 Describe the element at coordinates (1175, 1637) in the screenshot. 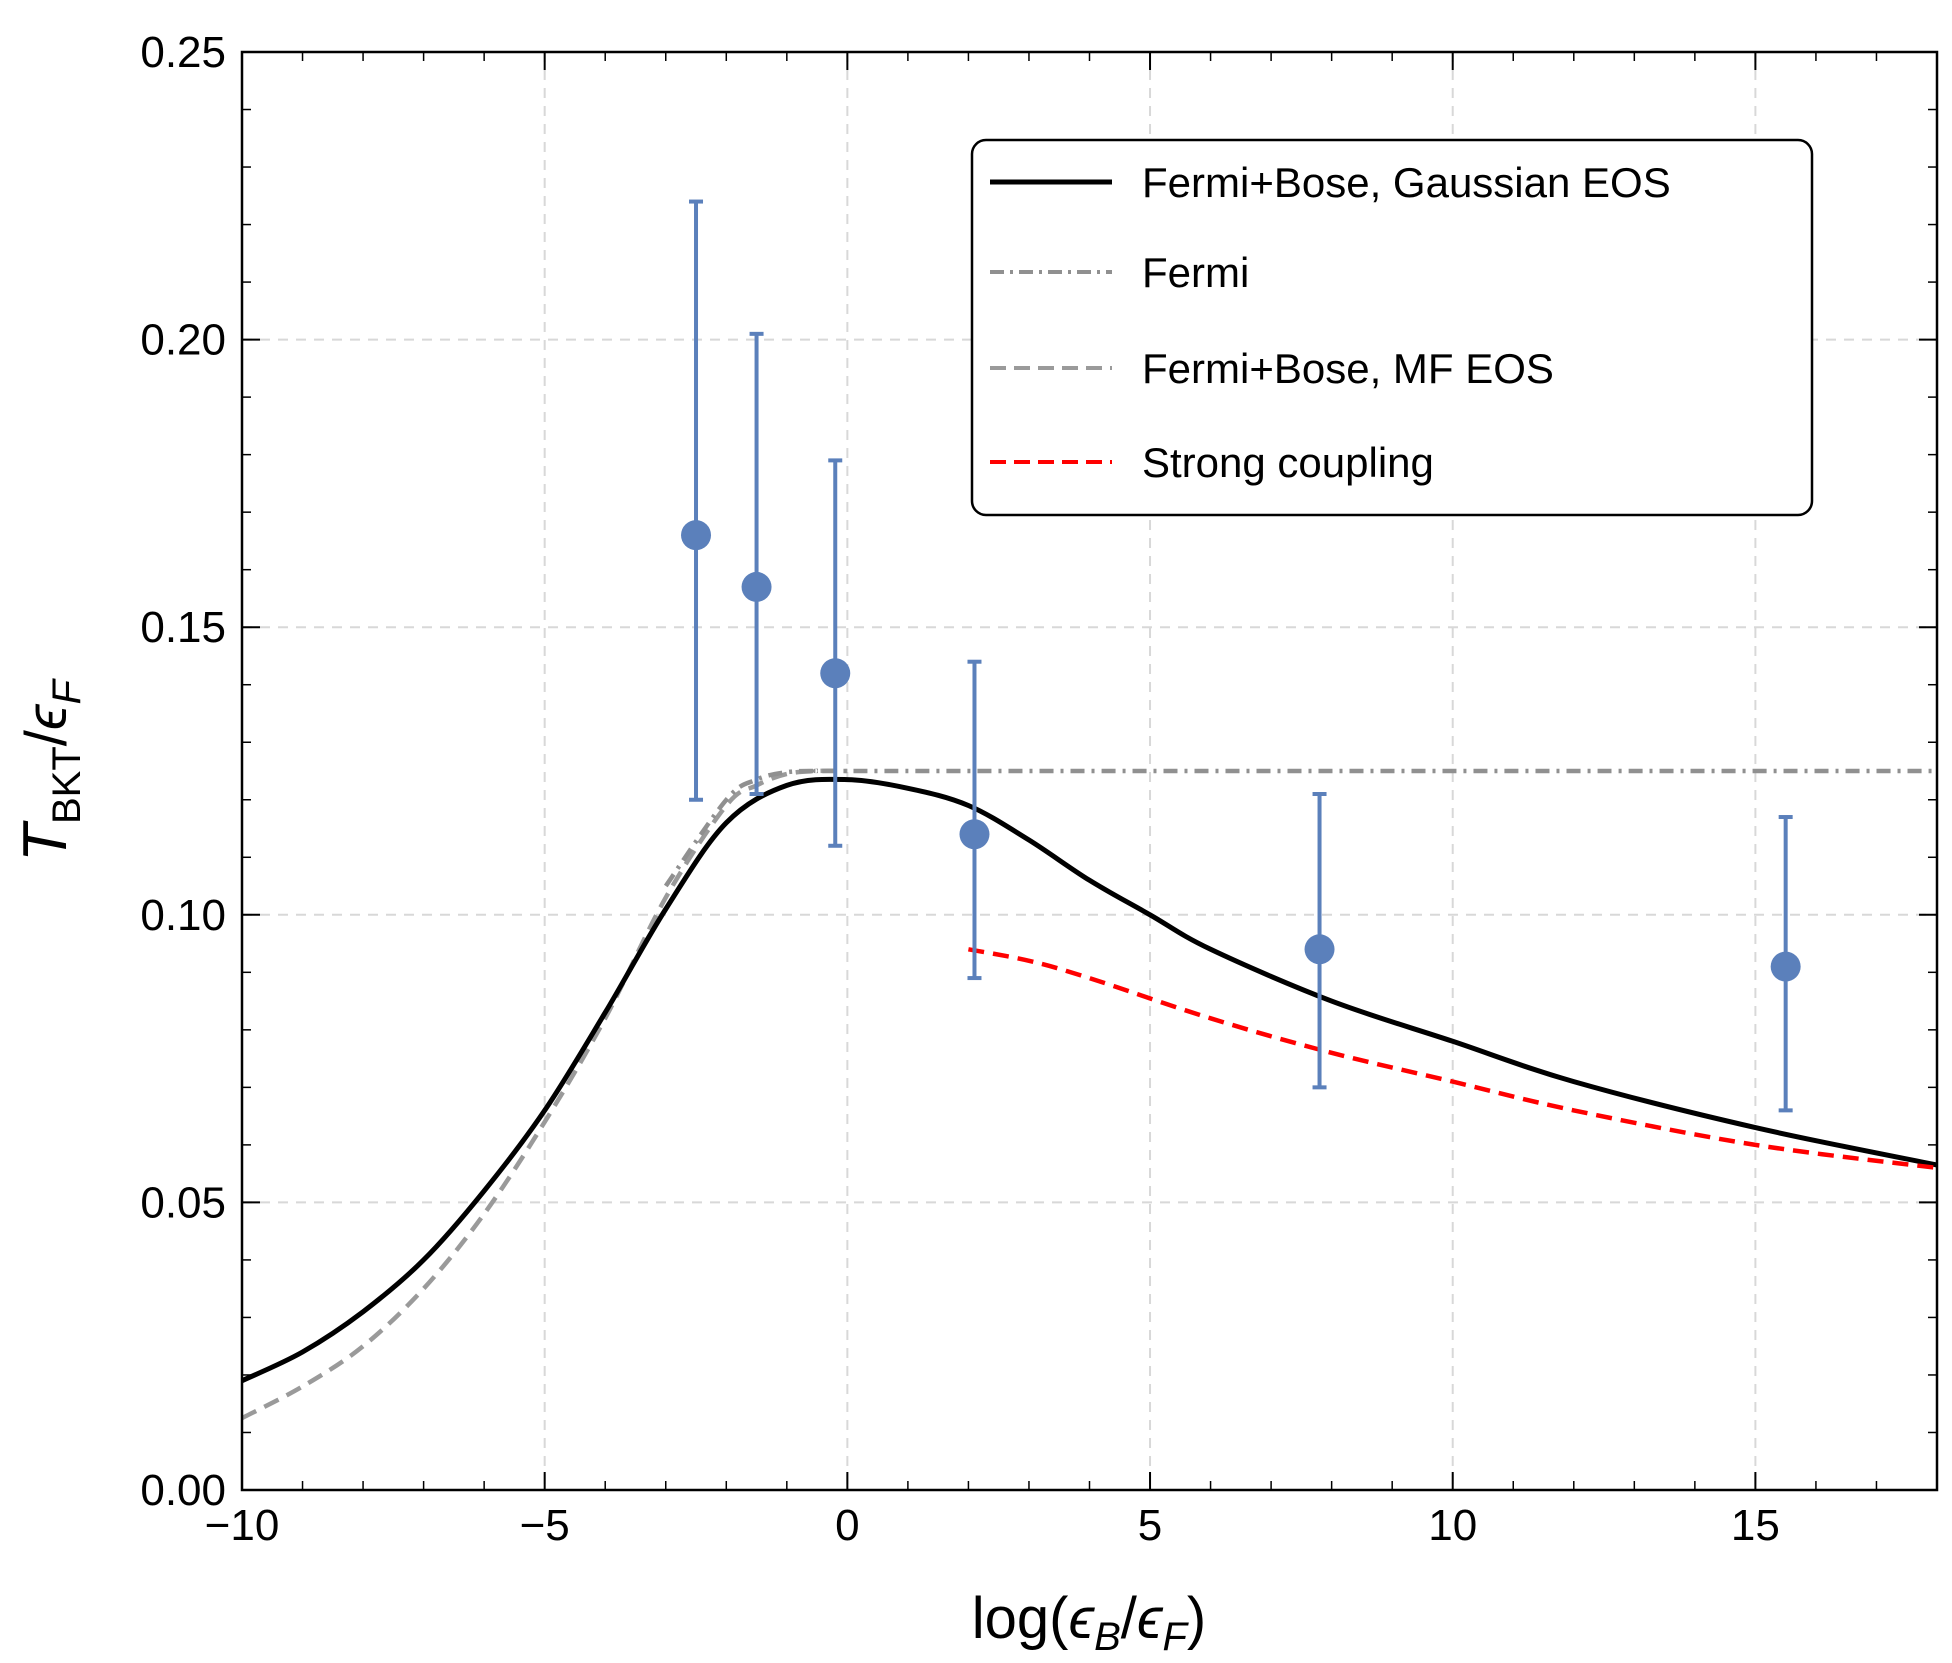

I see `x-axis-label-sub2: F` at that location.